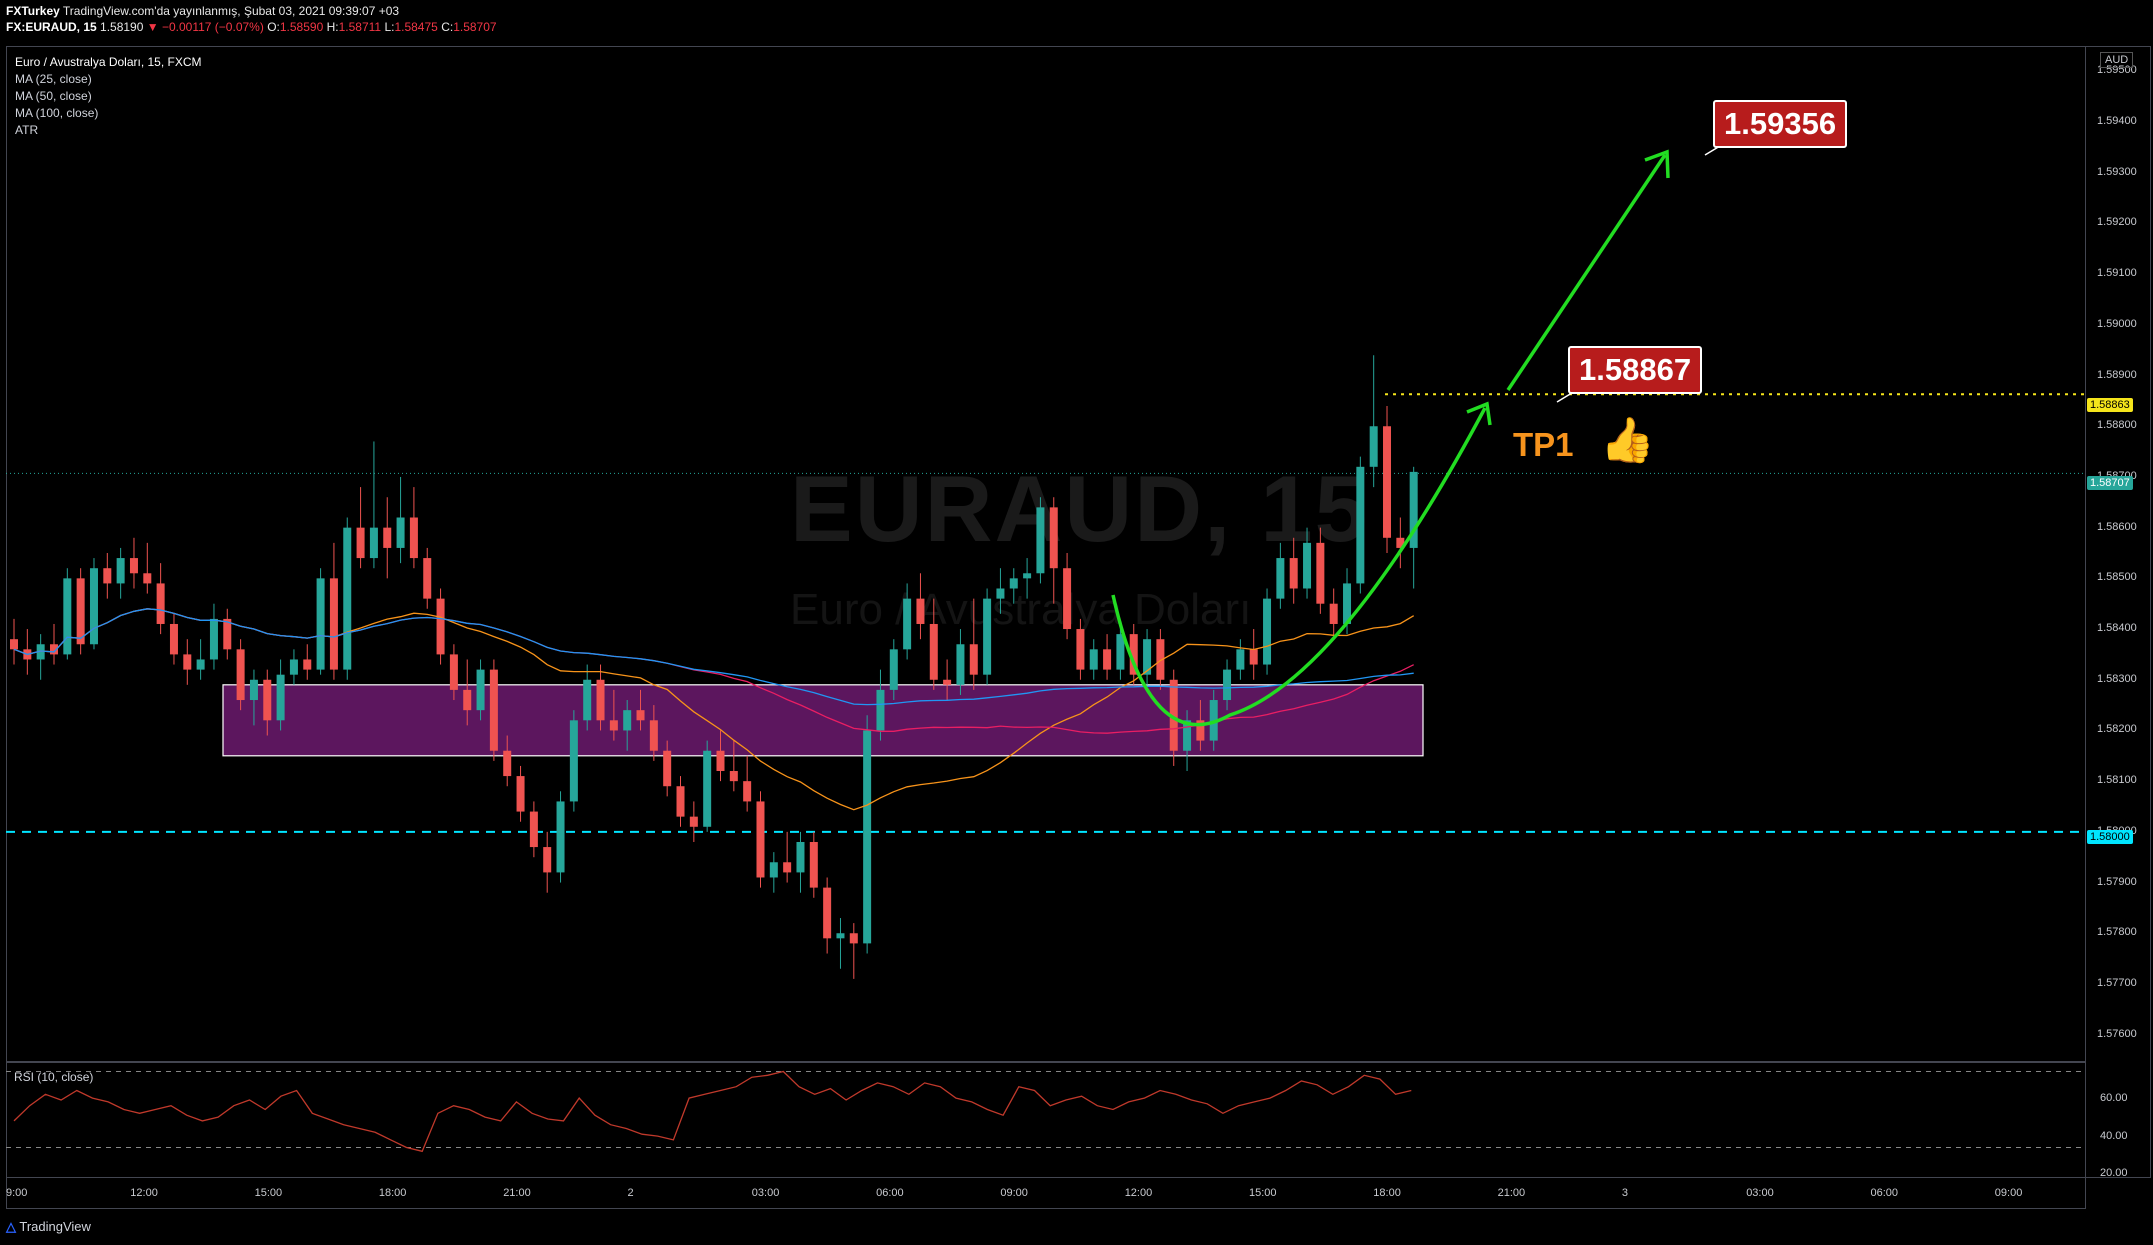 The image size is (2153, 1245). What do you see at coordinates (2117, 374) in the screenshot?
I see `price-axis-label: 1.58900` at bounding box center [2117, 374].